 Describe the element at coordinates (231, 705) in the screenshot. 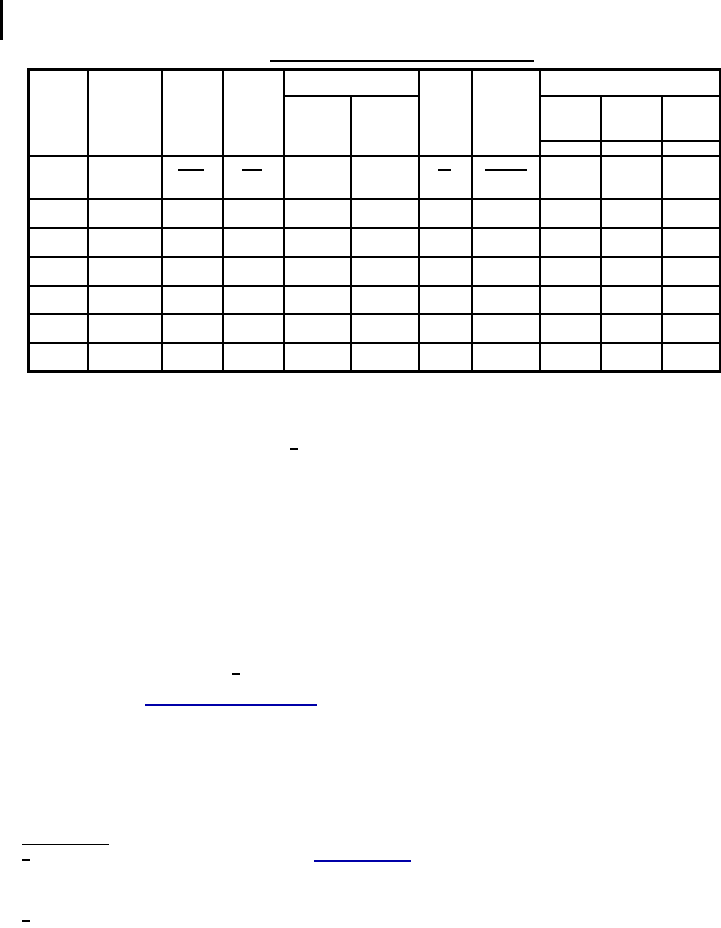

I see `hyperlink-underline` at that location.